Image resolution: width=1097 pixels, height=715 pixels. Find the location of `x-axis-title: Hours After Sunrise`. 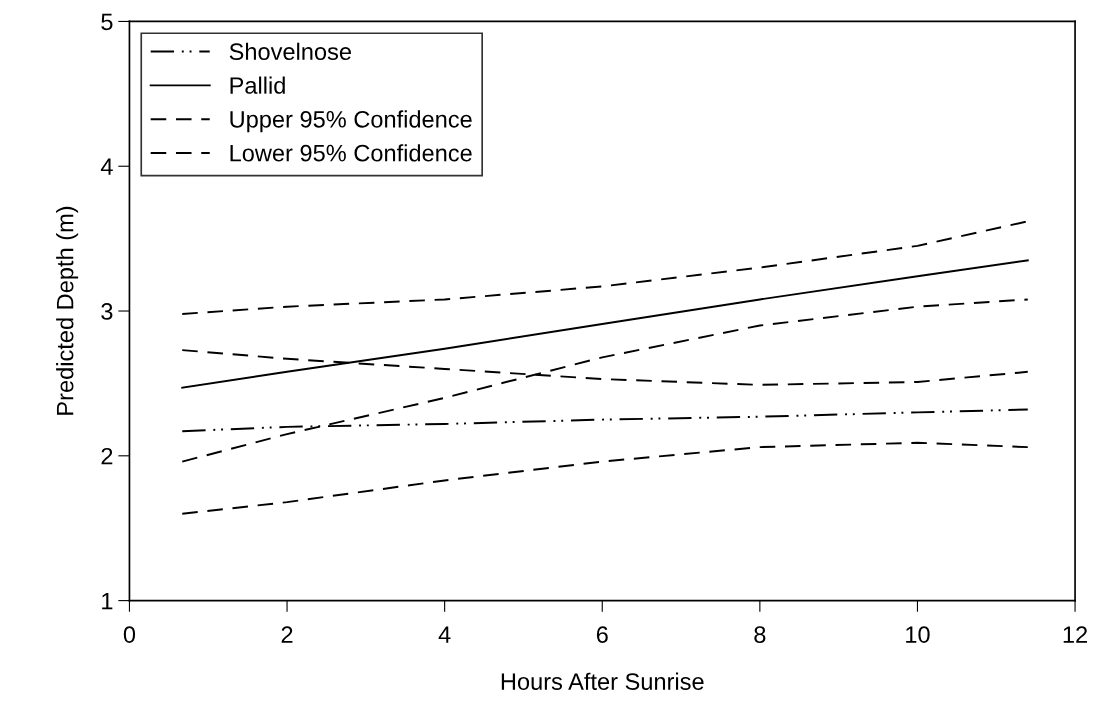

x-axis-title: Hours After Sunrise is located at coordinates (602, 681).